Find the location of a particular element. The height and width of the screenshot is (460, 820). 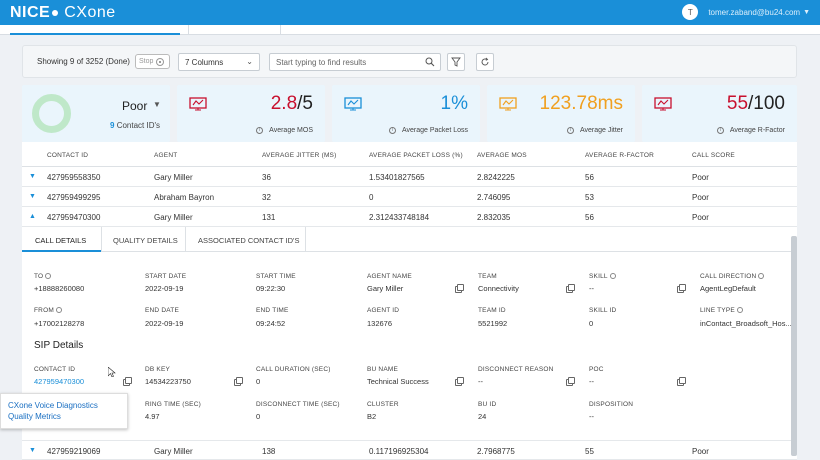

mouse-pointer-icon is located at coordinates (112, 372).